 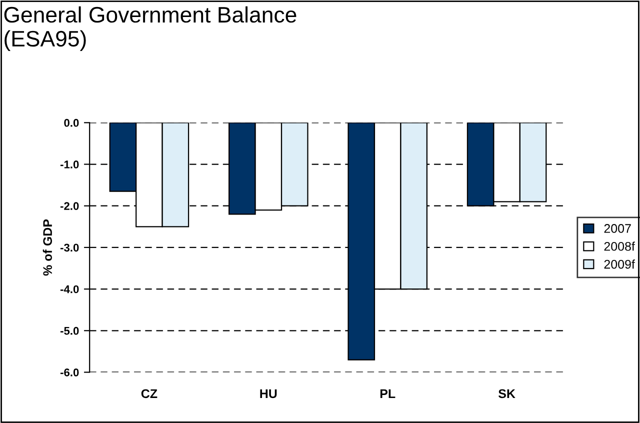 I want to click on legend-label: 2009f, so click(x=619, y=264).